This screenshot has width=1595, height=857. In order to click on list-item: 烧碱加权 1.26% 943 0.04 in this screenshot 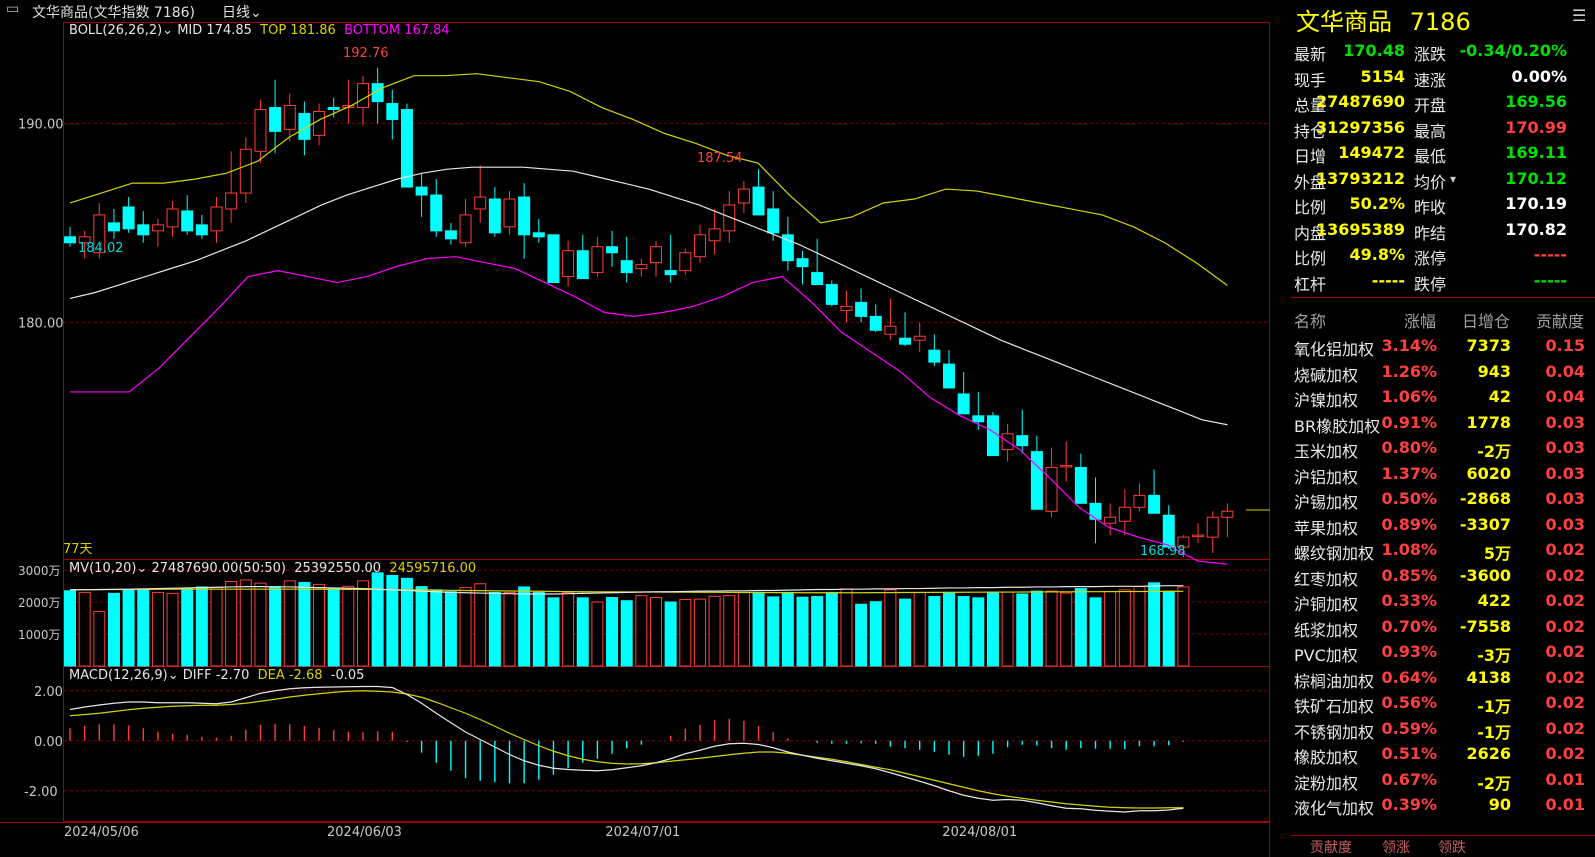, I will do `click(1442, 372)`.